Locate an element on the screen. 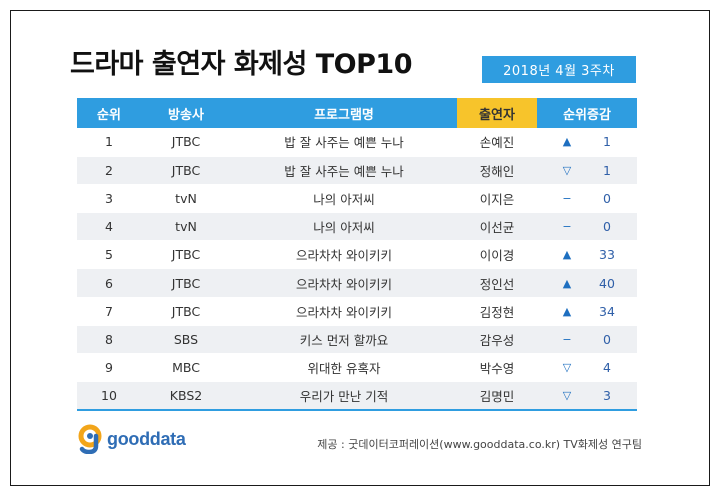 Image resolution: width=720 pixels, height=496 pixels. program-cell: 위대한 유혹자 is located at coordinates (344, 368).